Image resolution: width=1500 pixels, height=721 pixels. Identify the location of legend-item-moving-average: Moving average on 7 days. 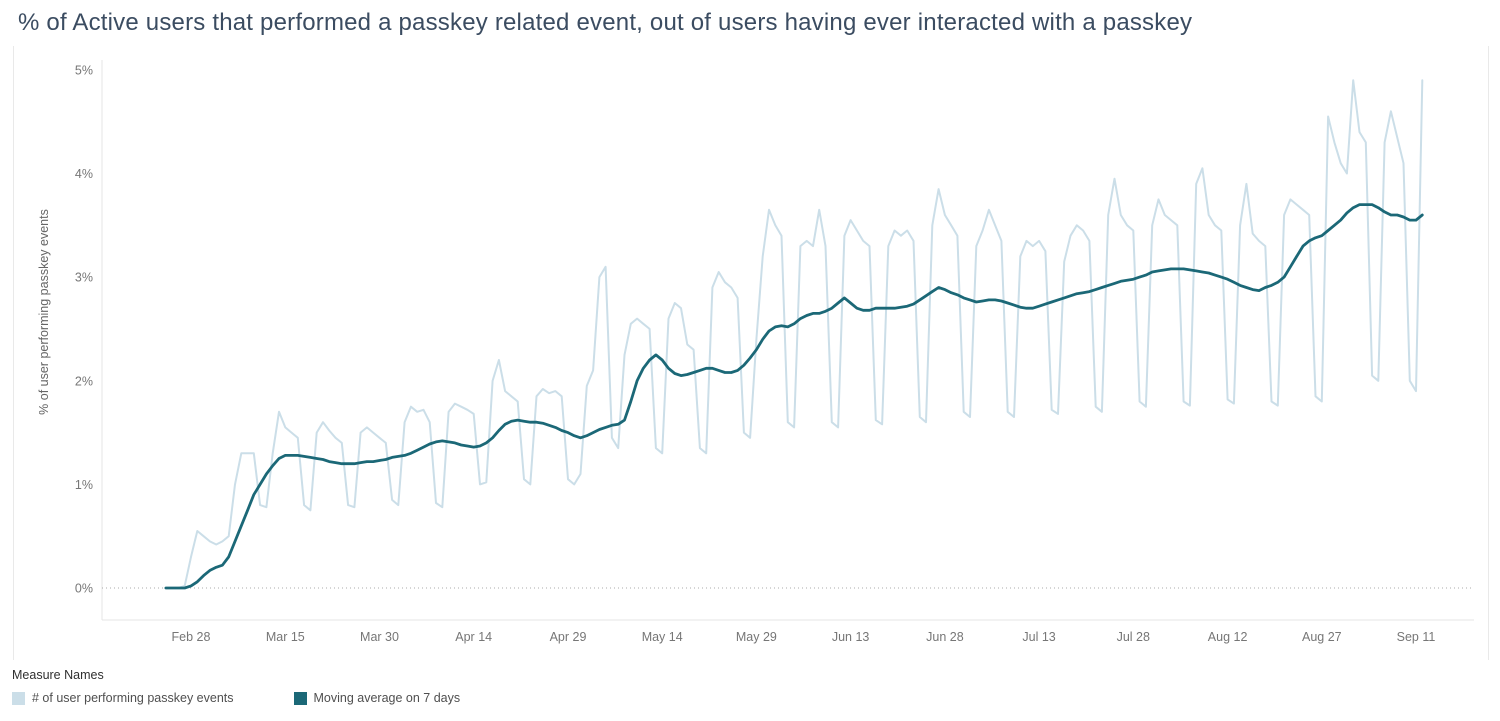
(377, 698).